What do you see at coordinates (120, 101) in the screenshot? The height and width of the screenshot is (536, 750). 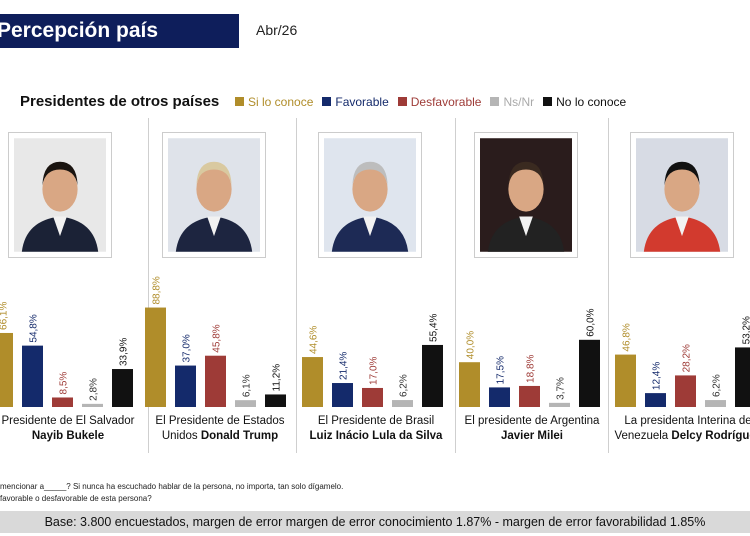 I see `section-title: Presidentes de otros países` at bounding box center [120, 101].